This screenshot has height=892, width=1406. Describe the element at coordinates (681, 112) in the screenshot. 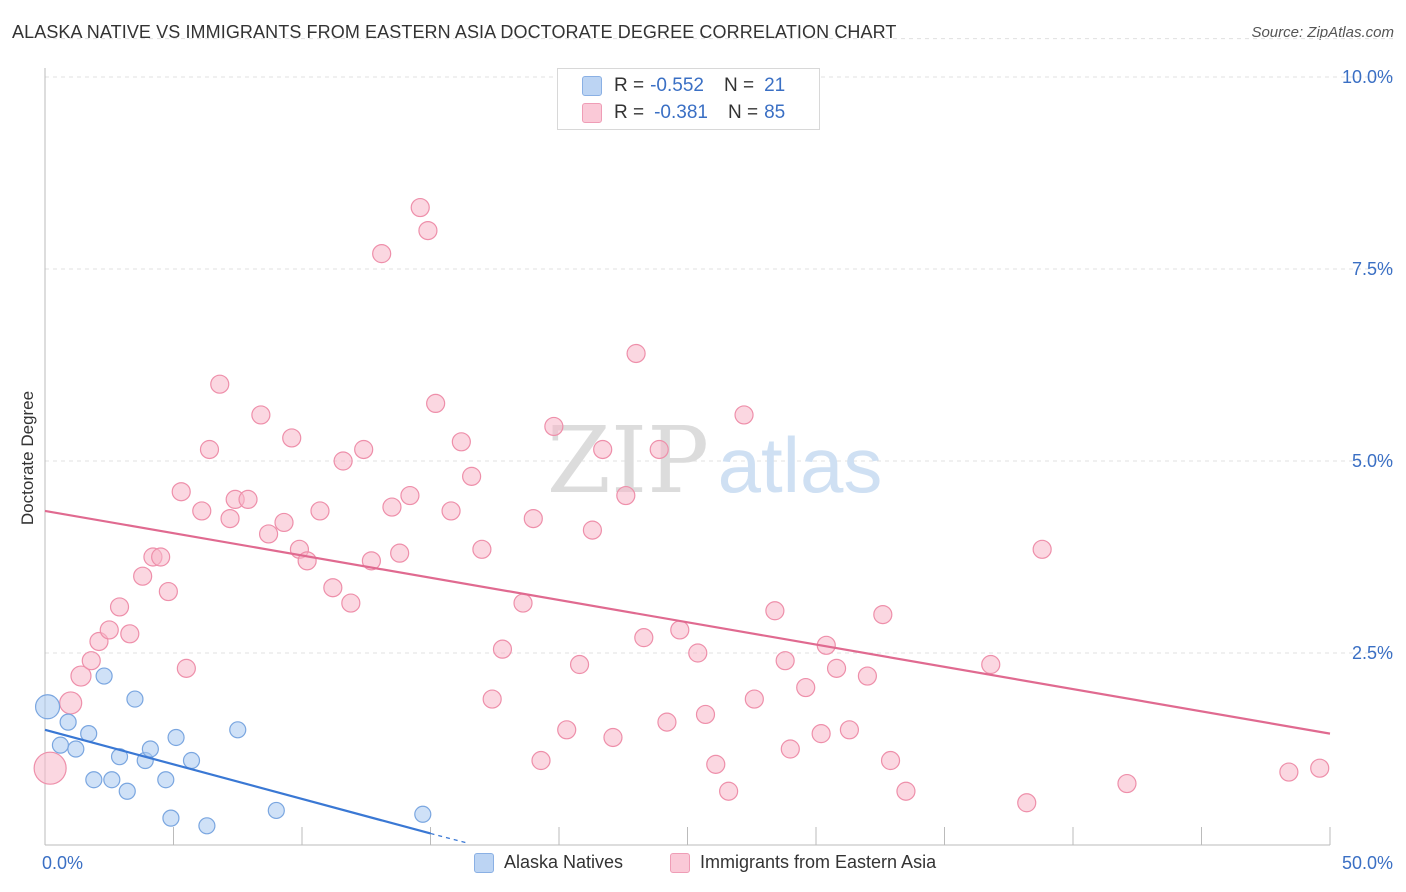

I see `r-value: -0.381` at that location.